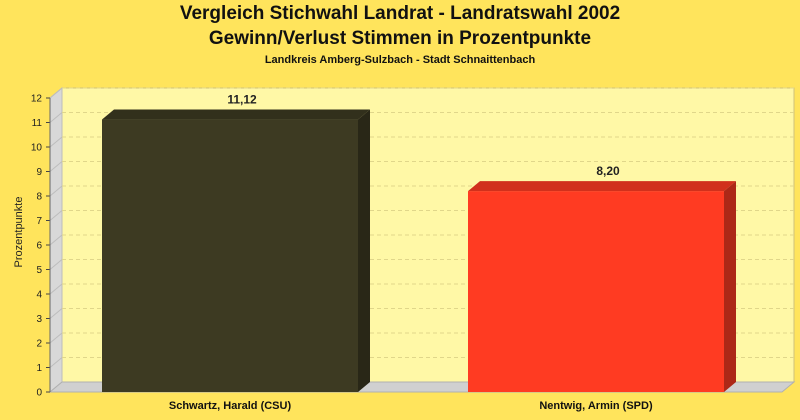  I want to click on y-tick-label: 12, so click(37, 99).